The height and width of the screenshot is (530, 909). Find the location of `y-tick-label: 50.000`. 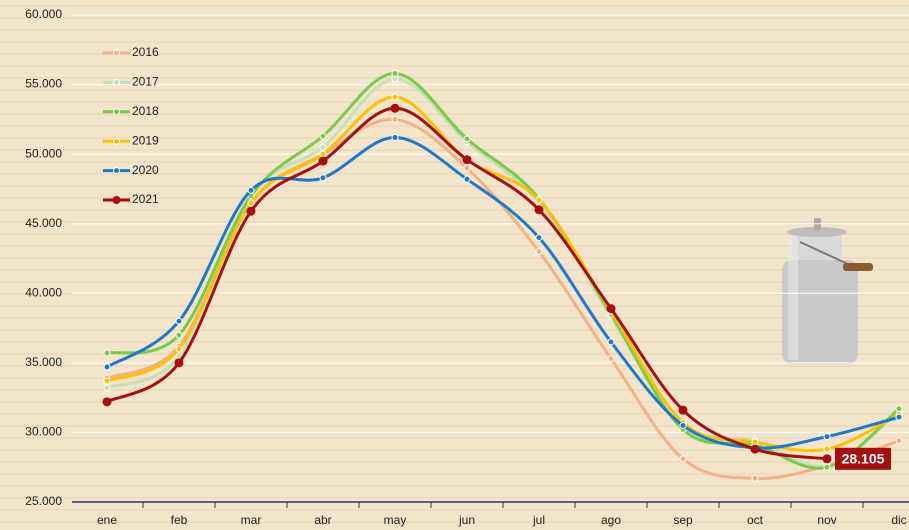

y-tick-label: 50.000 is located at coordinates (43, 153).